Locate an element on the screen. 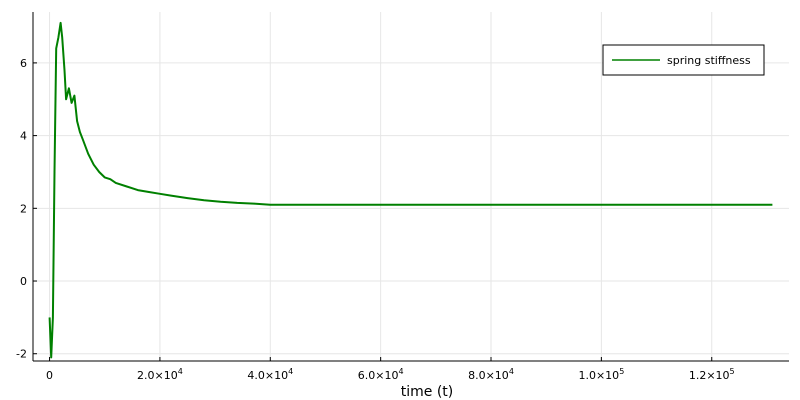 The image size is (800, 400). x-tick-label: 4.0×10⁴ is located at coordinates (270, 374).